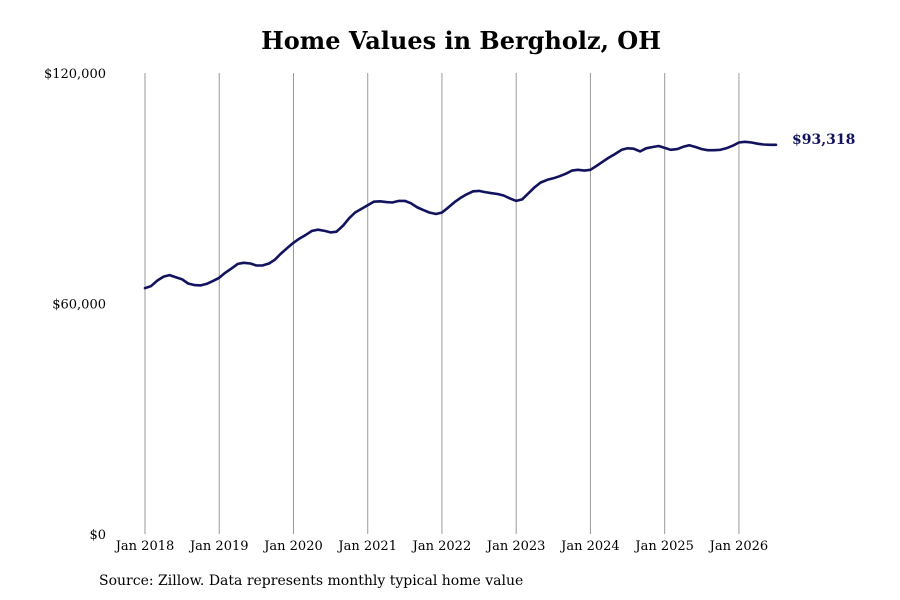  Describe the element at coordinates (441, 546) in the screenshot. I see `x-tick-label: Jan 2022` at that location.